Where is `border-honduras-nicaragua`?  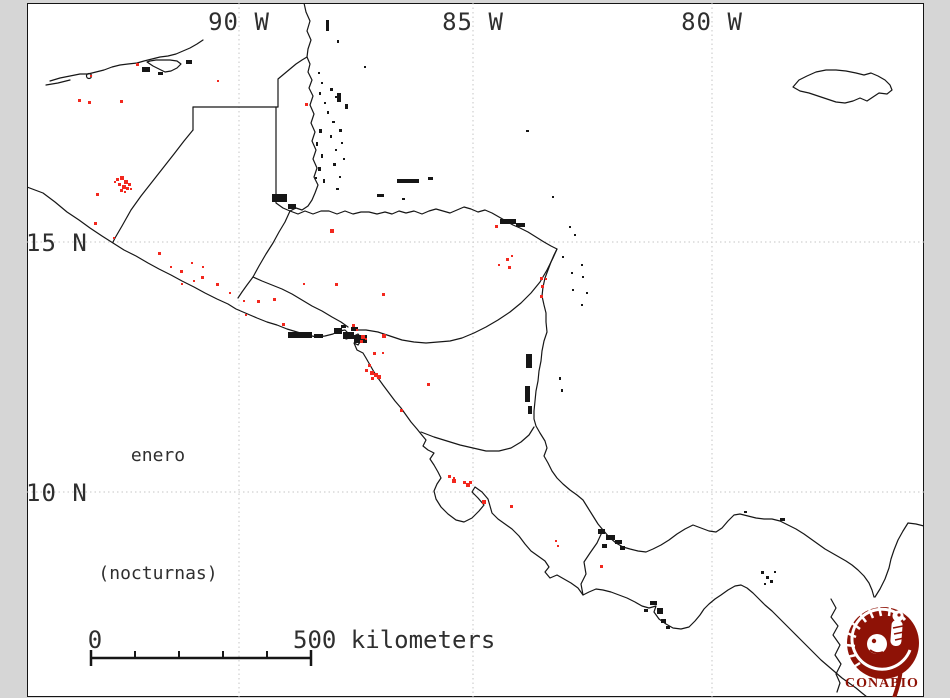 border-honduras-nicaragua is located at coordinates (455, 296).